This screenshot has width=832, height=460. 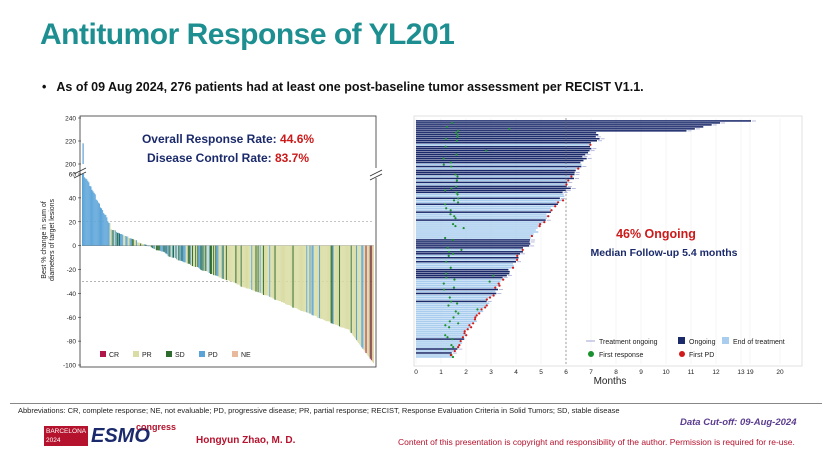 I want to click on esmo-logo: BARCELONA 2024 ESMO congress, so click(x=110, y=437).